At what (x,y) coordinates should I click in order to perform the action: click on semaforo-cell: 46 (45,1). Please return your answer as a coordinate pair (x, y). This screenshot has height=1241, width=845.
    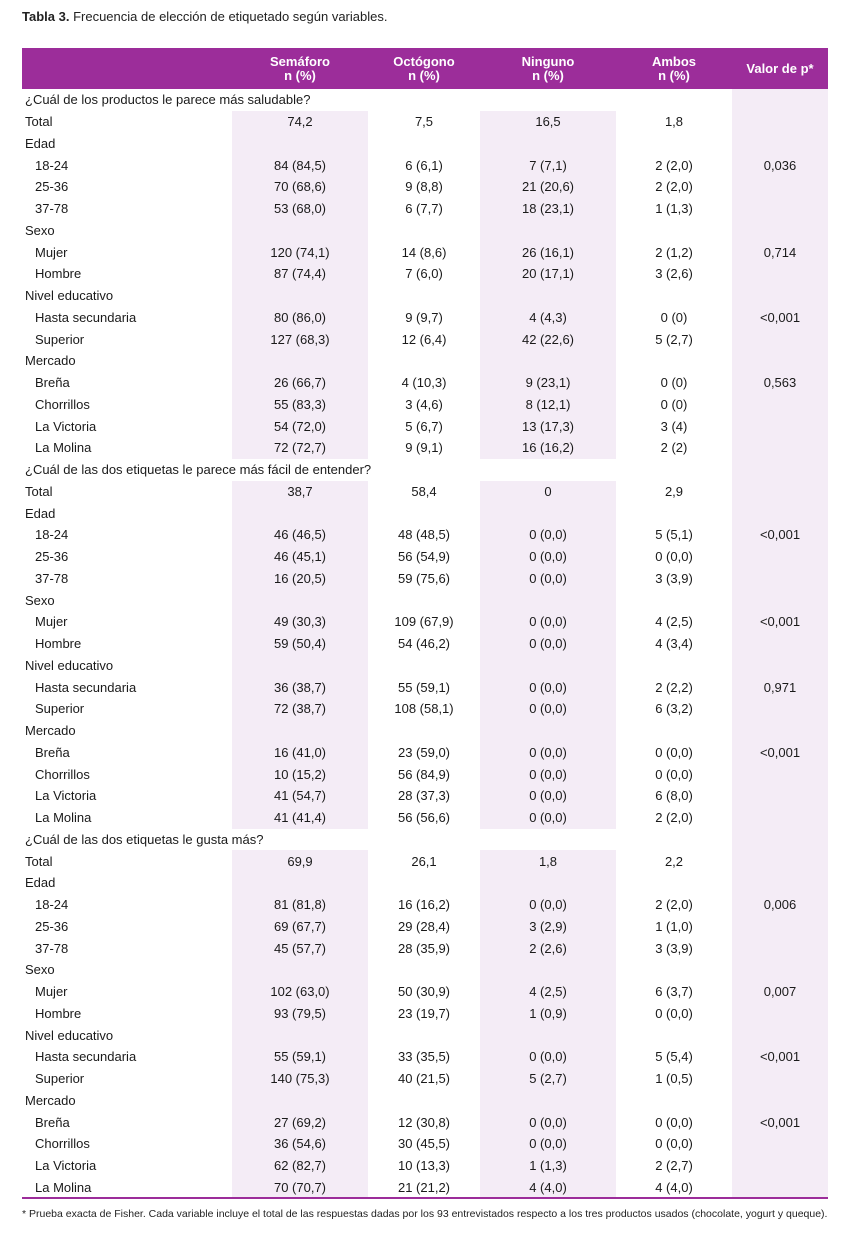
    Looking at the image, I should click on (300, 556).